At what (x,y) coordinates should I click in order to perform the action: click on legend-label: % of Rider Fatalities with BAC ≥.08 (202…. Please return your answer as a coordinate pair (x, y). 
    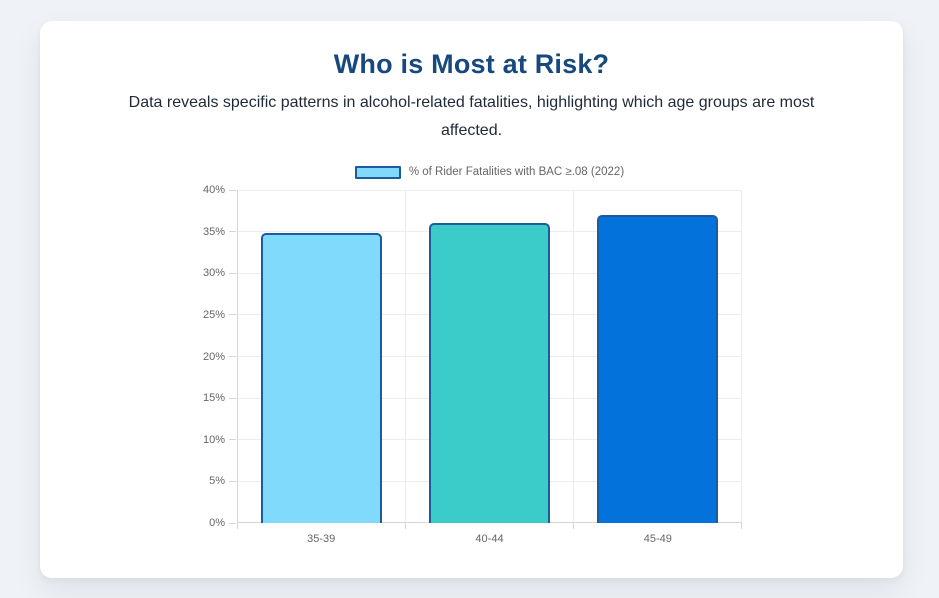
    Looking at the image, I should click on (516, 172).